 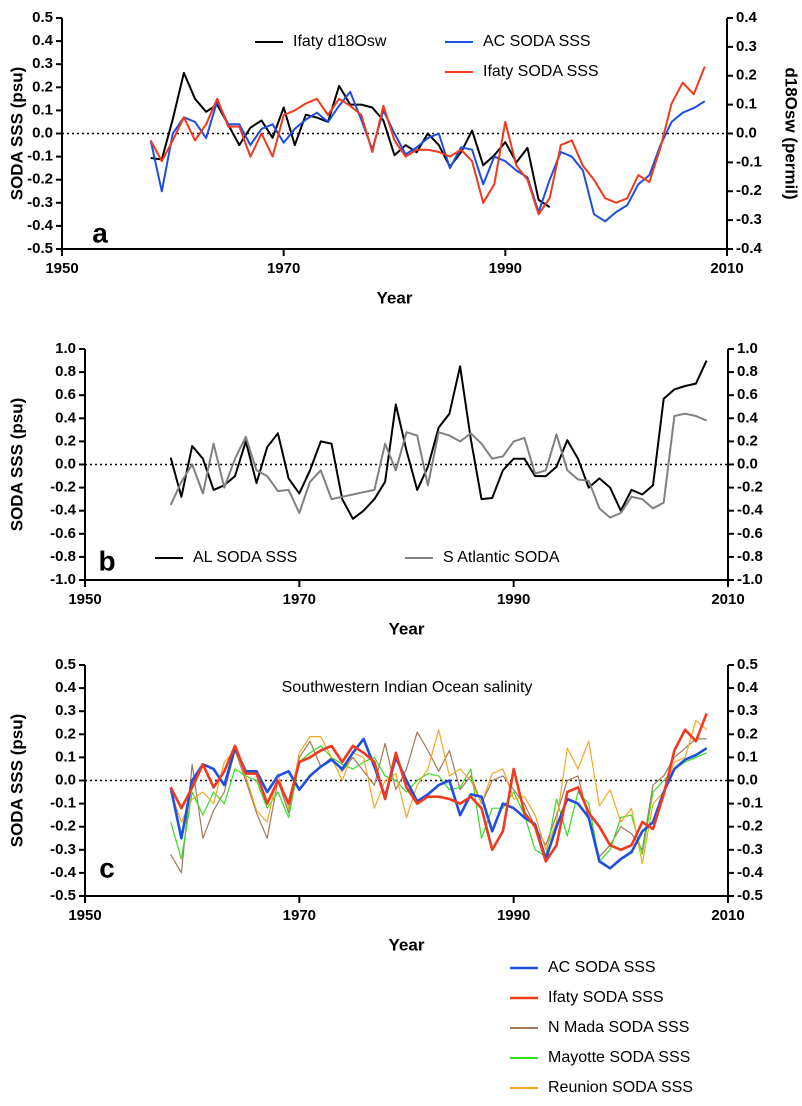 I want to click on y2-tick-label: -0.6, so click(x=750, y=533).